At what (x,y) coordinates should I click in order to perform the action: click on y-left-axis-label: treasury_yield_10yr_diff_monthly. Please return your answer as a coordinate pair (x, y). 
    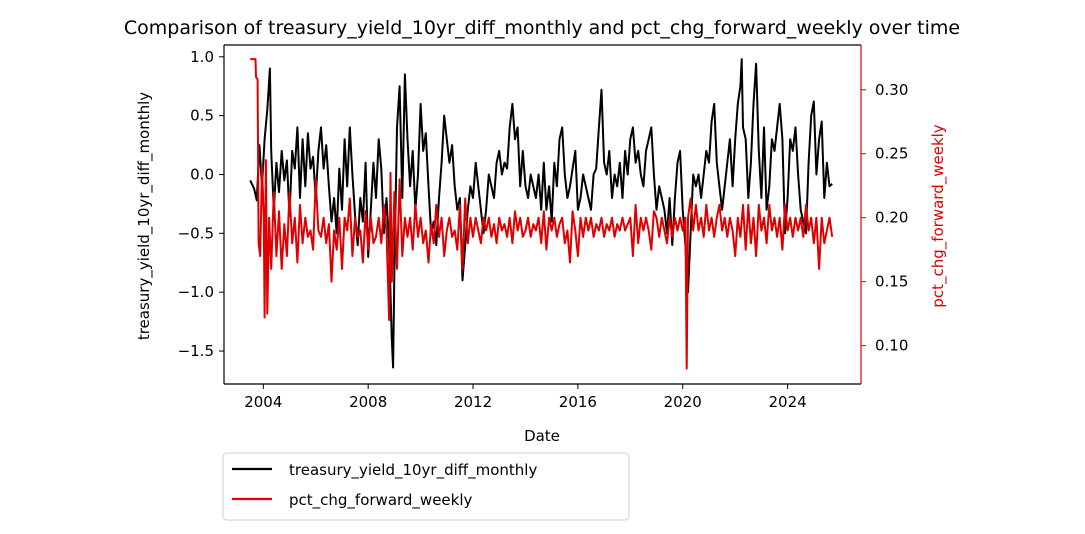
    Looking at the image, I should click on (144, 216).